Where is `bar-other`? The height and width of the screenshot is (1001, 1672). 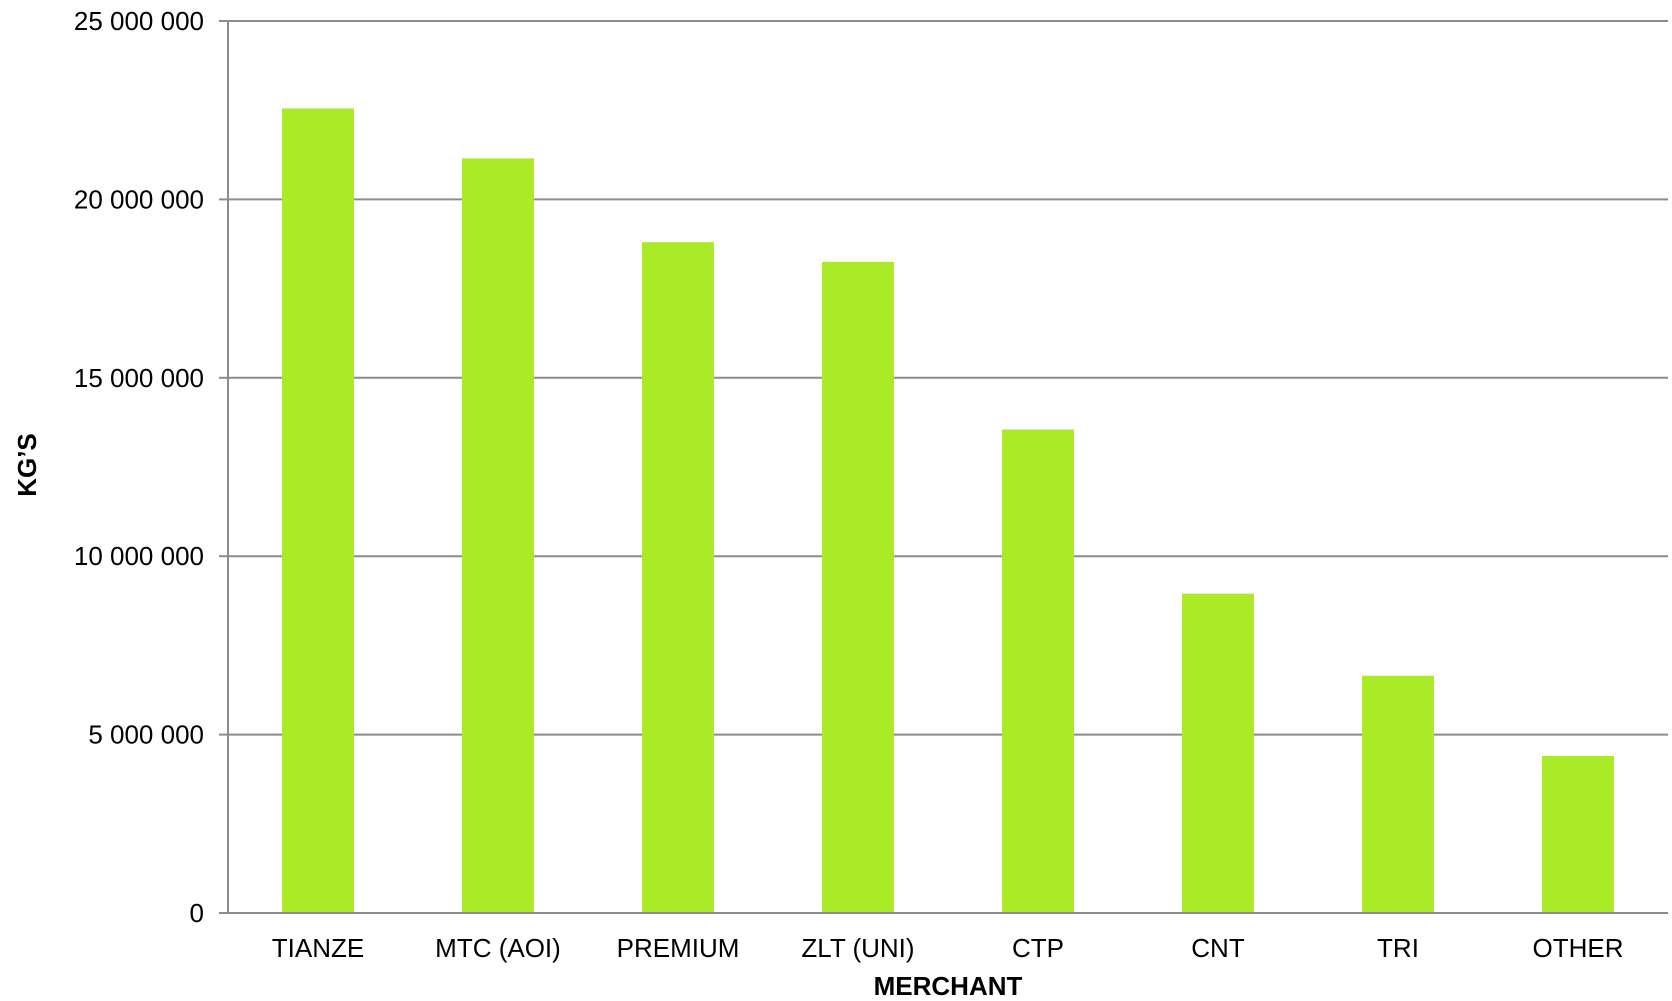
bar-other is located at coordinates (1578, 834).